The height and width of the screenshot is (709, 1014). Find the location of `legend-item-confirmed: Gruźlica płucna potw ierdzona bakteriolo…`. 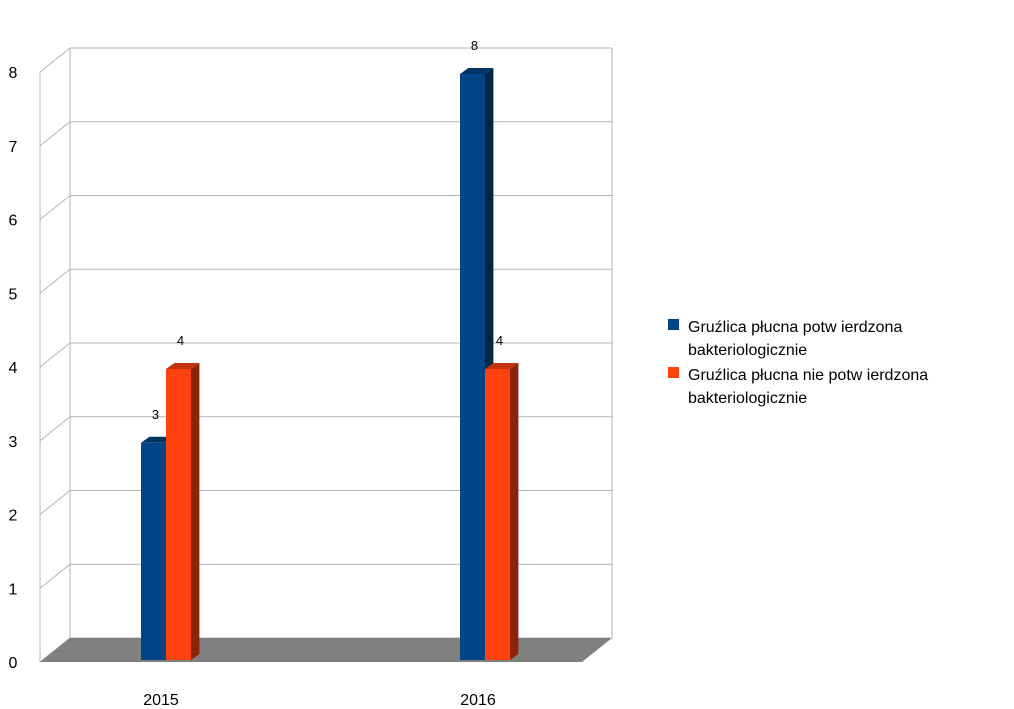

legend-item-confirmed: Gruźlica płucna potw ierdzona bakteriolo… is located at coordinates (838, 339).